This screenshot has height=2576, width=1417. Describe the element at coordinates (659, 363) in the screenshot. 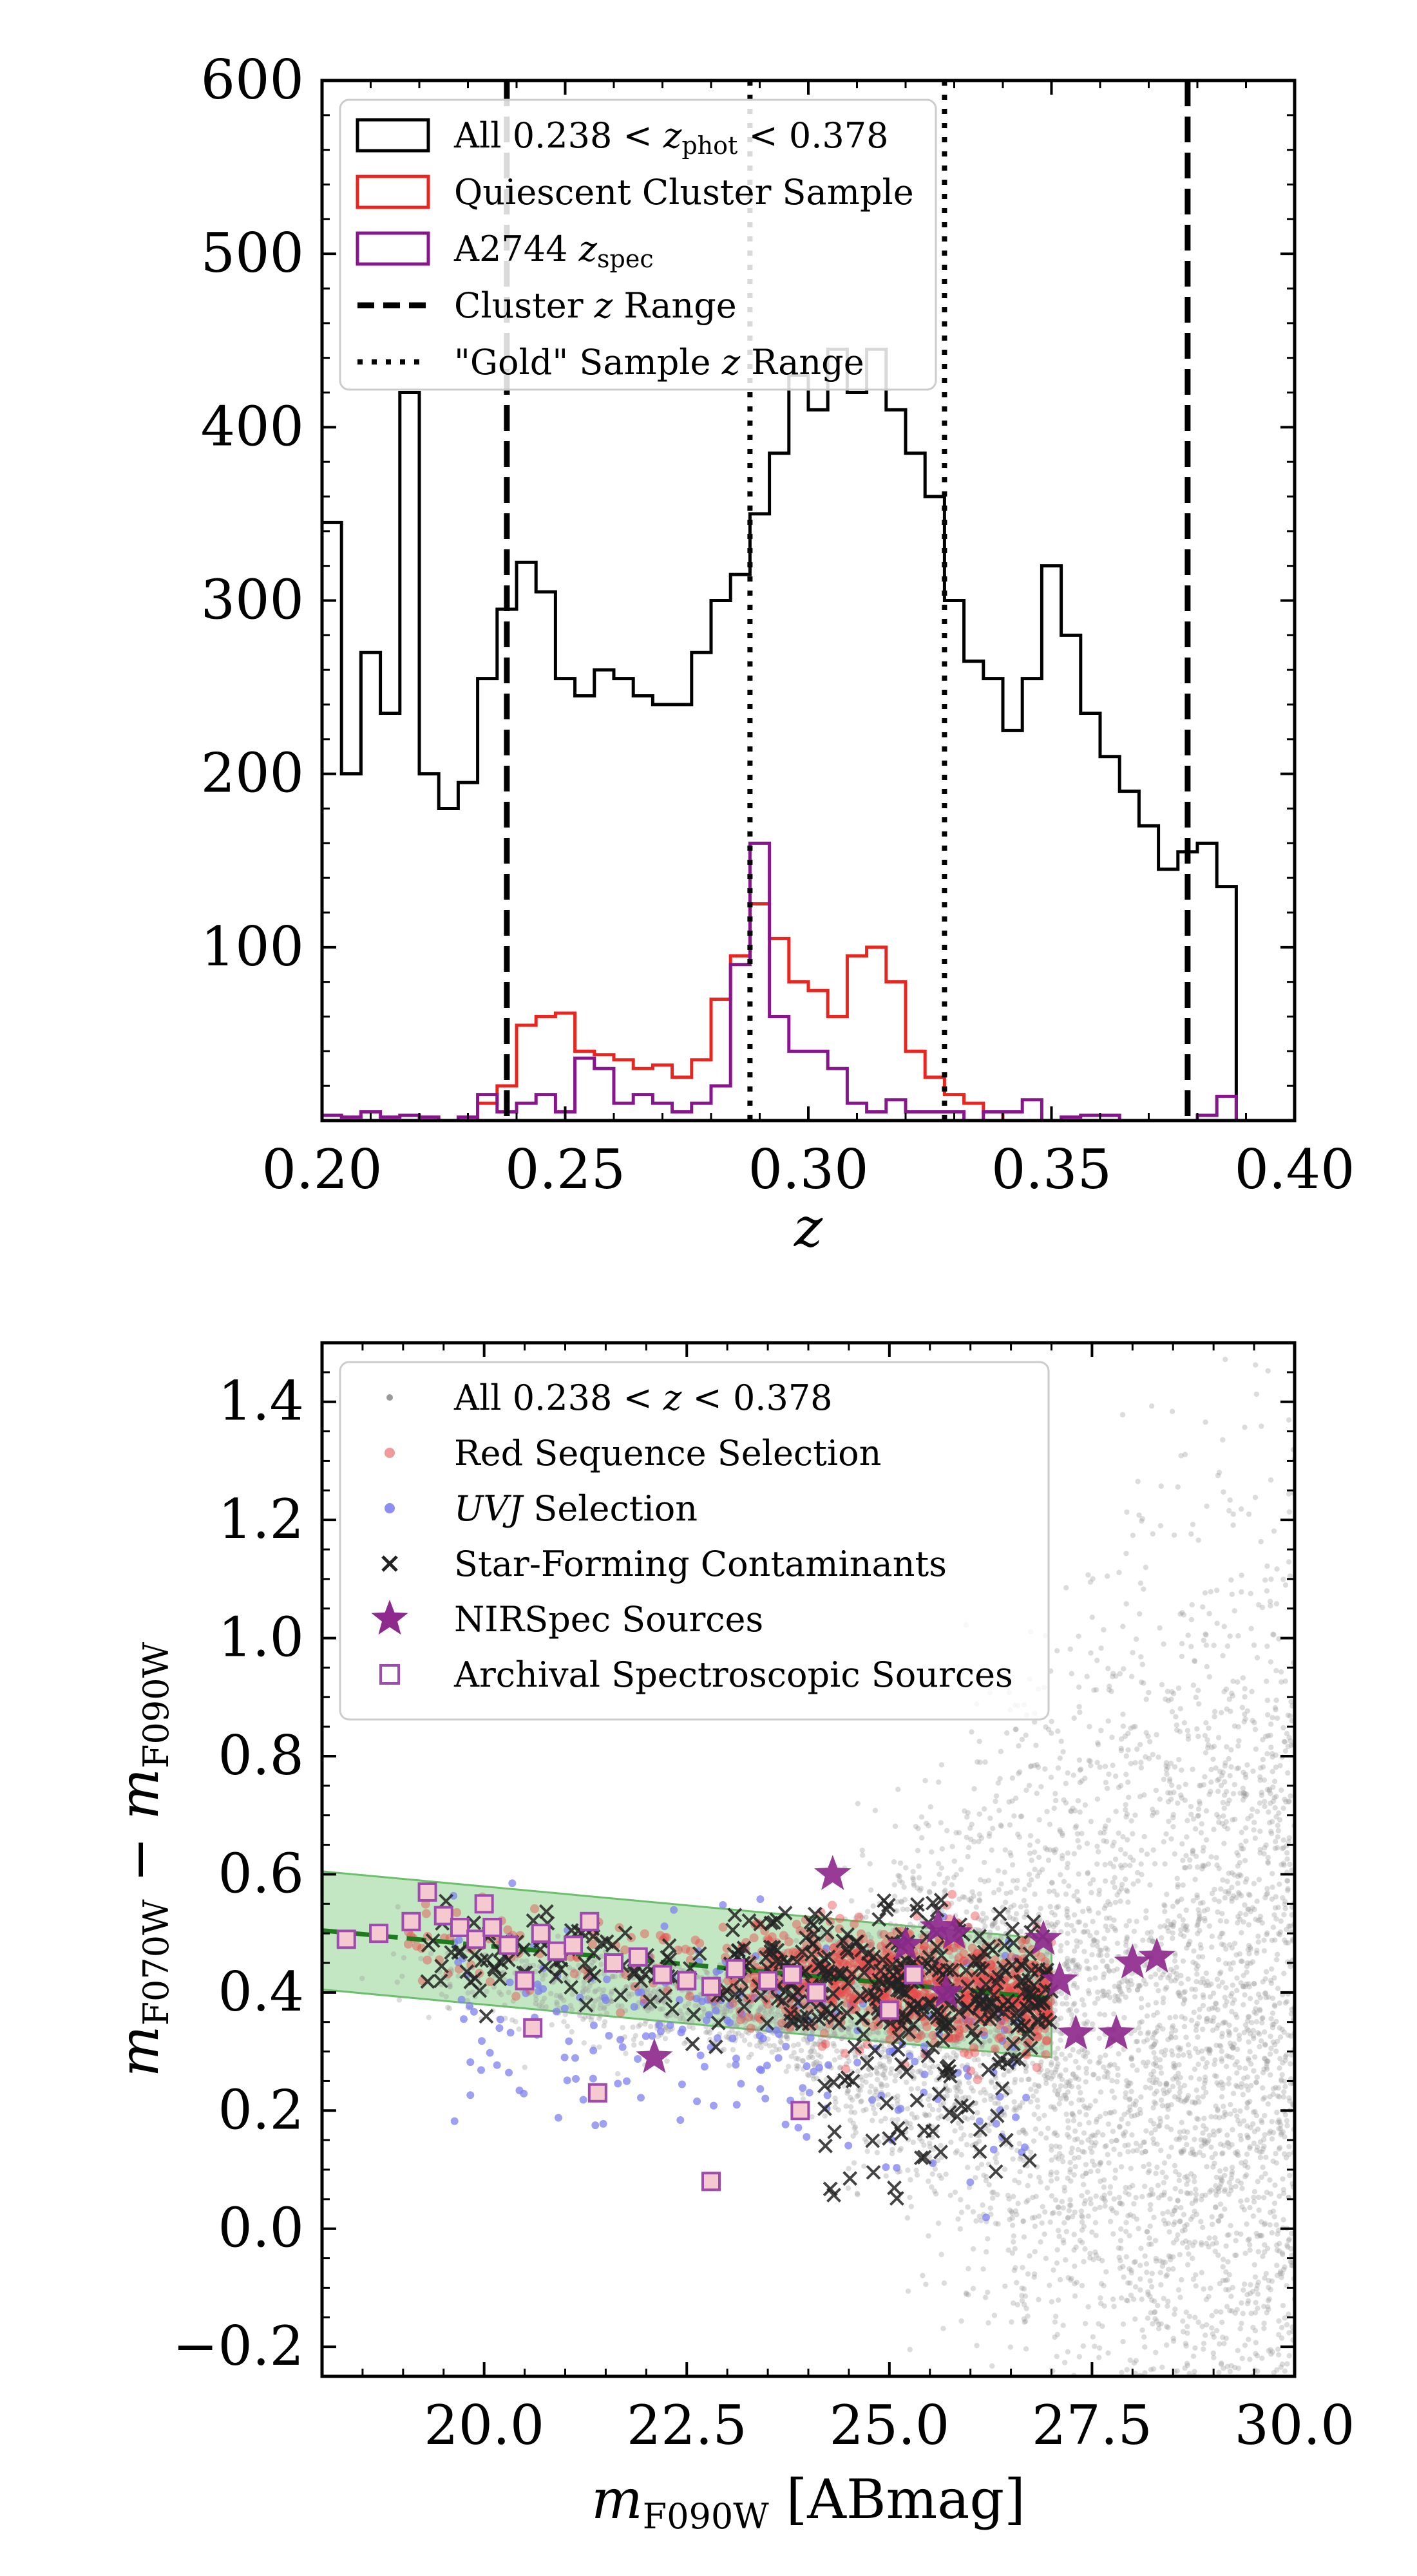

I see `legend-label: "Gold" Sample z Range` at that location.